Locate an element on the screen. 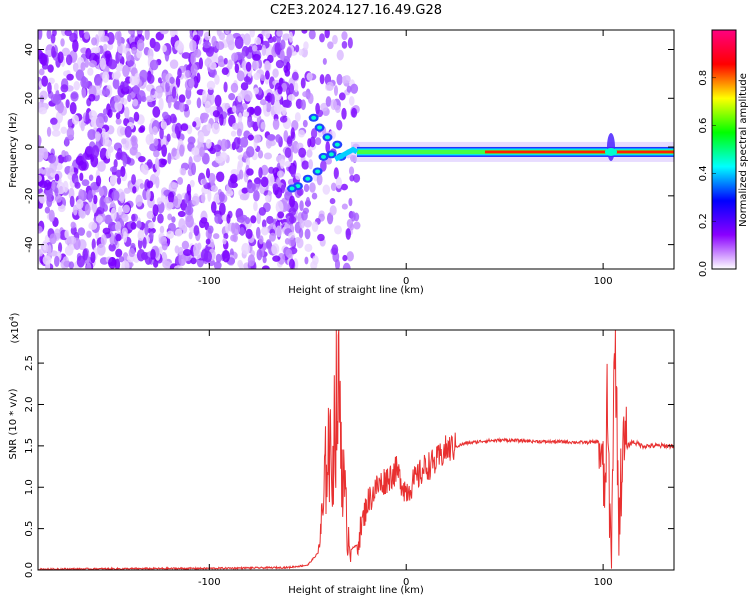 This screenshot has height=600, width=750. colorbar-tick-label: 0.2 is located at coordinates (703, 221).